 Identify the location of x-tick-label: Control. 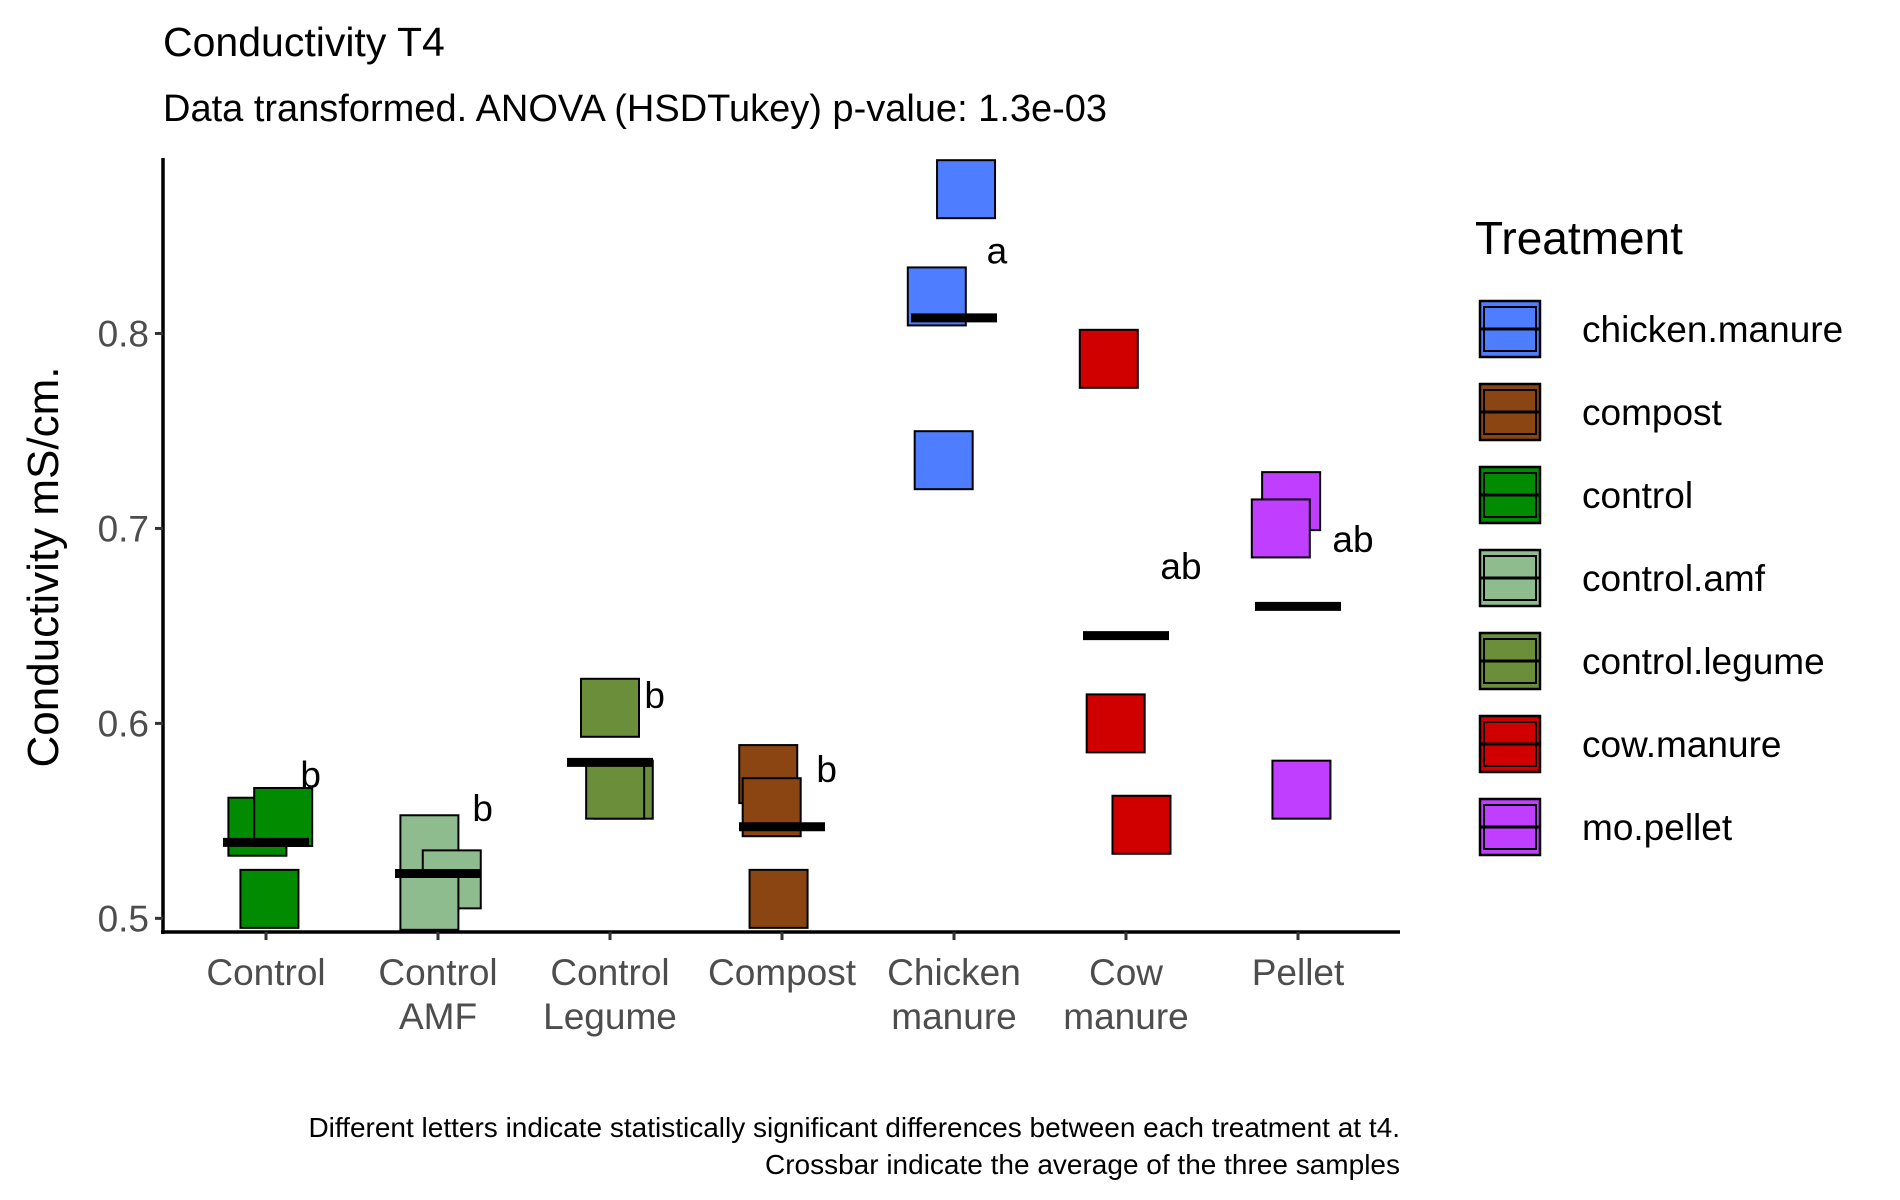
(265, 972).